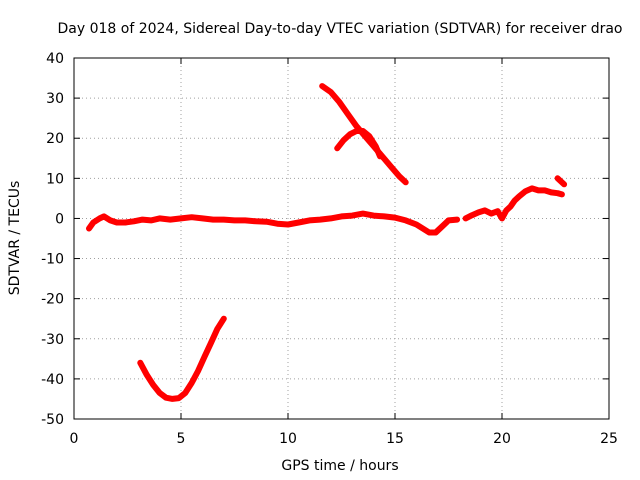 This screenshot has height=480, width=640. Describe the element at coordinates (502, 439) in the screenshot. I see `x-tick-label: 20` at that location.